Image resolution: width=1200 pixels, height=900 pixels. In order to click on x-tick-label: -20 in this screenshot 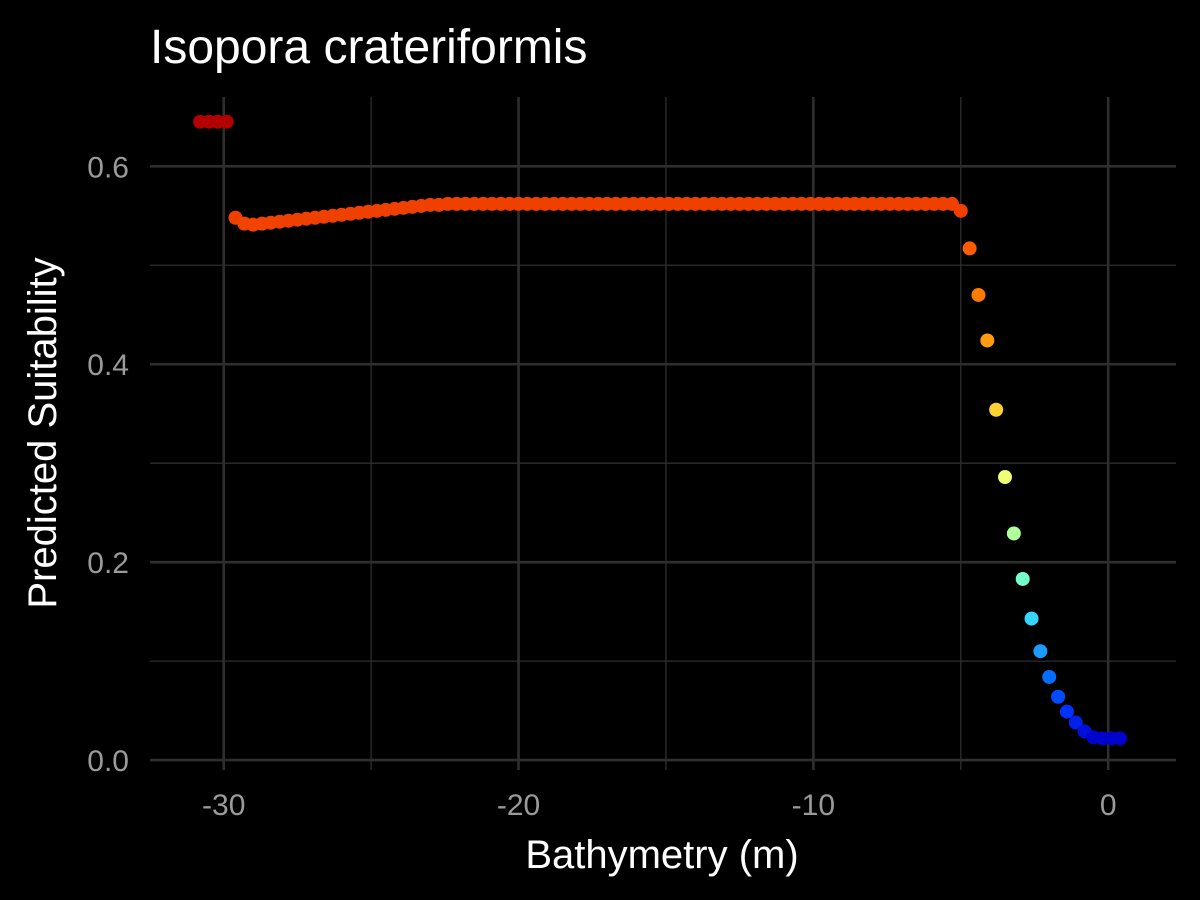, I will do `click(518, 805)`.